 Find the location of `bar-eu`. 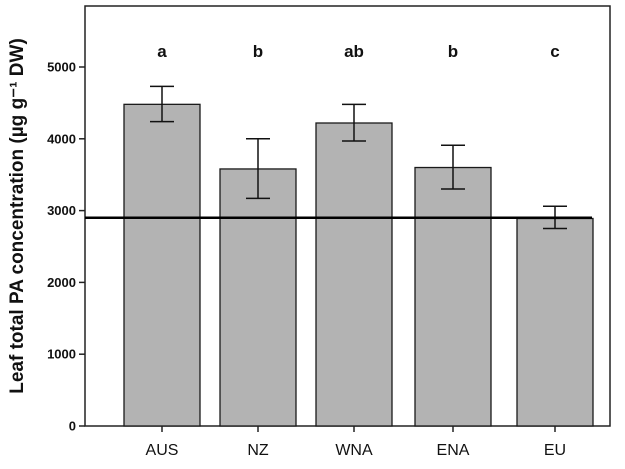

bar-eu is located at coordinates (555, 322).